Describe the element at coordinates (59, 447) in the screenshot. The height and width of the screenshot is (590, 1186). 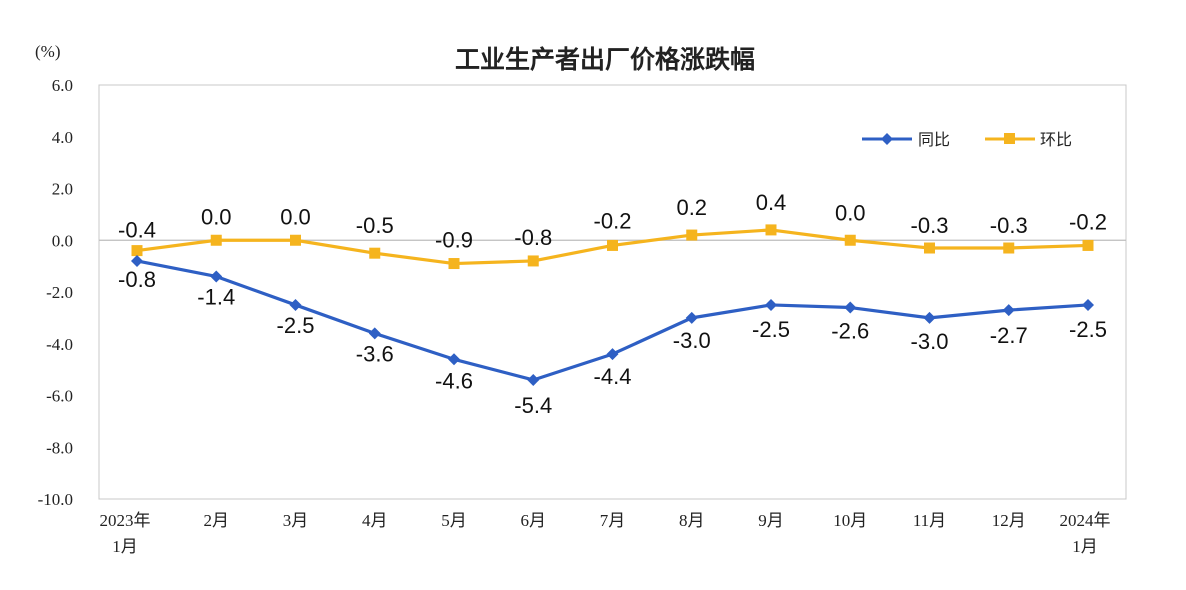
I see `y-tick-label: -8.0` at that location.